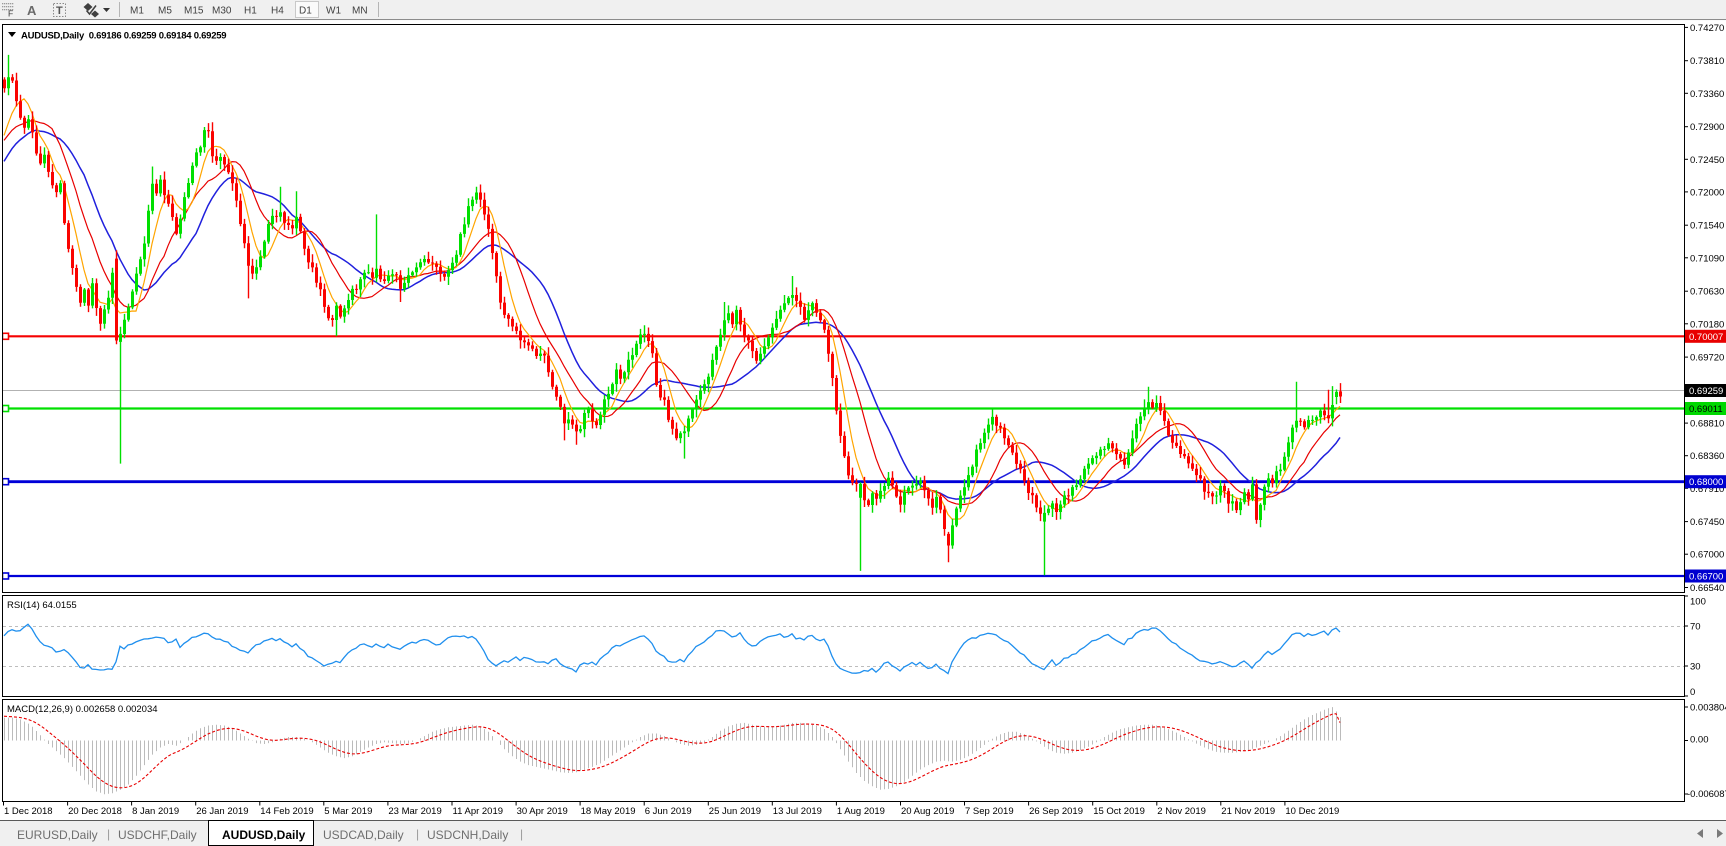  Describe the element at coordinates (95, 811) in the screenshot. I see `svg-text: 20 Dec 2018` at that location.